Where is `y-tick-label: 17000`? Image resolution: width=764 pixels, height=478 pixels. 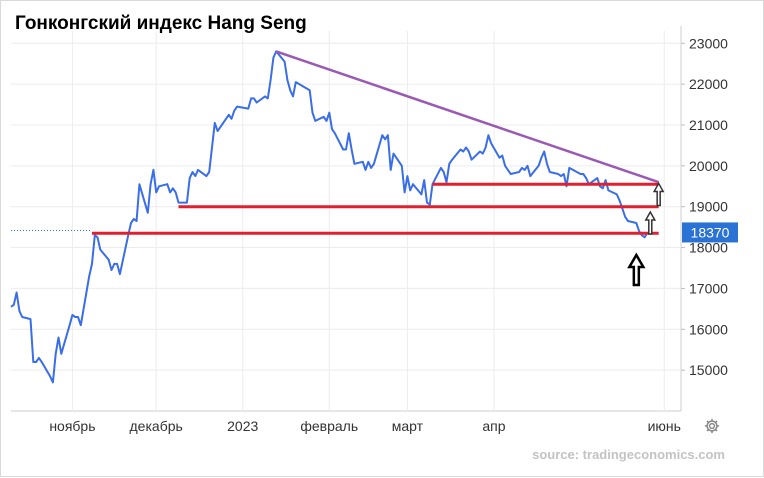
y-tick-label: 17000 is located at coordinates (708, 288).